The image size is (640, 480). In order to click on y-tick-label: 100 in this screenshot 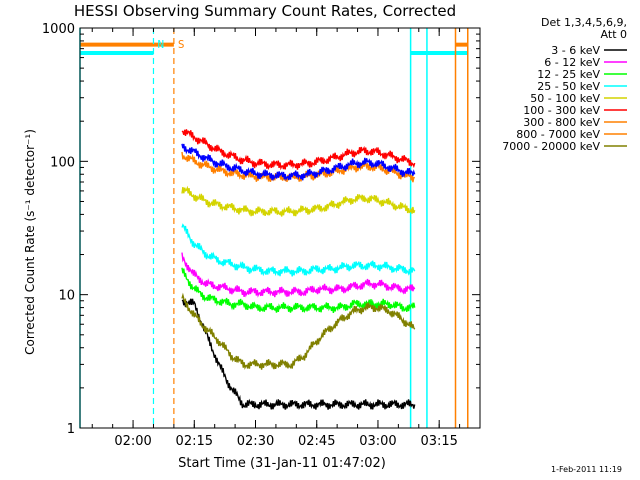, I will do `click(62, 162)`.